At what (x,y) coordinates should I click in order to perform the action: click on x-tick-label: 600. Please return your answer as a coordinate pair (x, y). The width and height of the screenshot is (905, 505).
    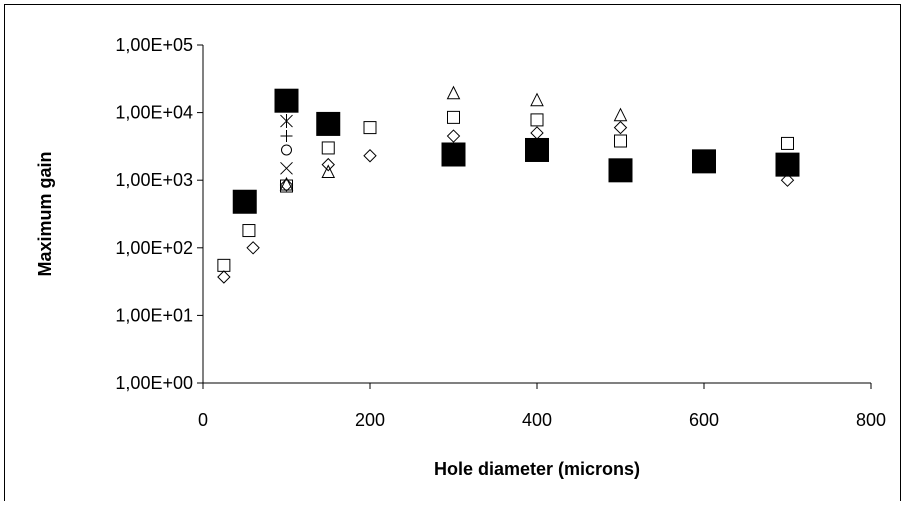
    Looking at the image, I should click on (704, 420).